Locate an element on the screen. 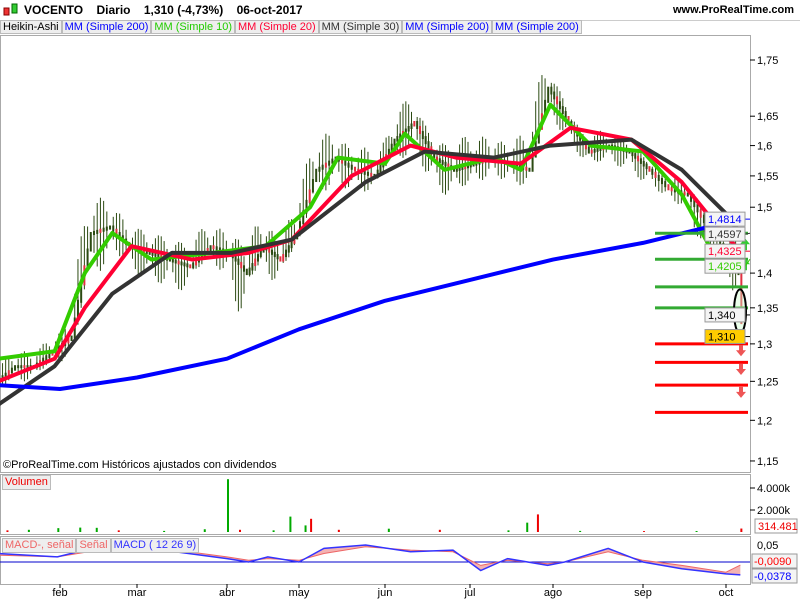 Image resolution: width=800 pixels, height=600 pixels. macd-tick-label: 0,05 is located at coordinates (767, 546).